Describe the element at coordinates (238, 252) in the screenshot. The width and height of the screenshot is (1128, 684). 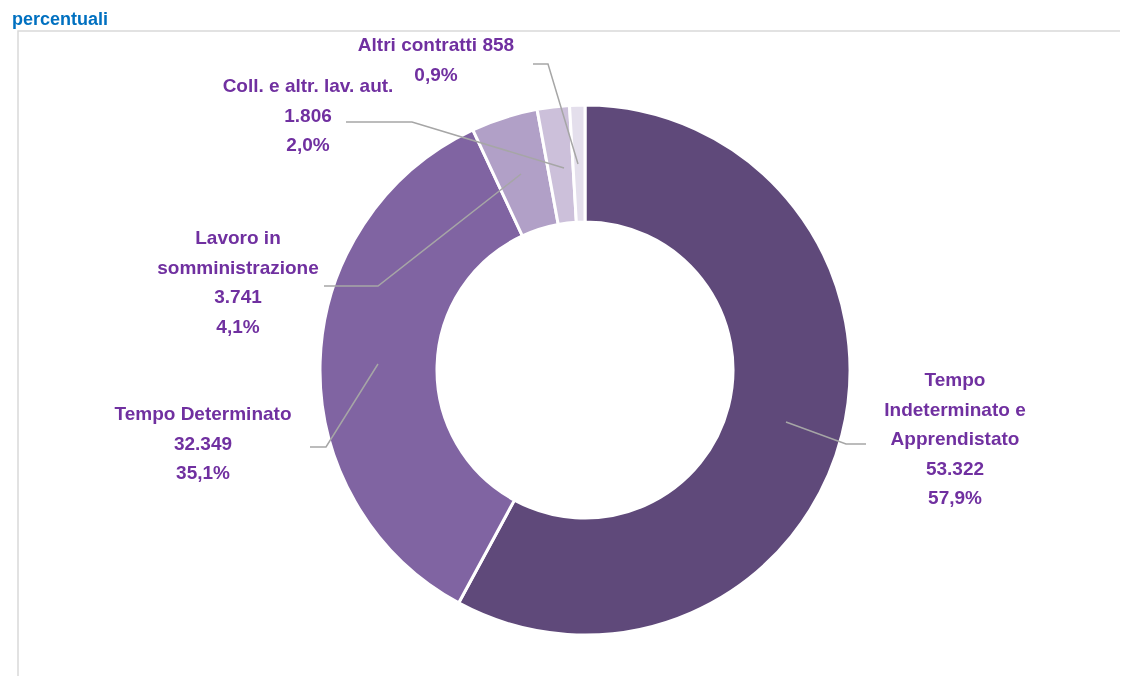
I see `slice-label: Lavoro in somministrazione` at that location.